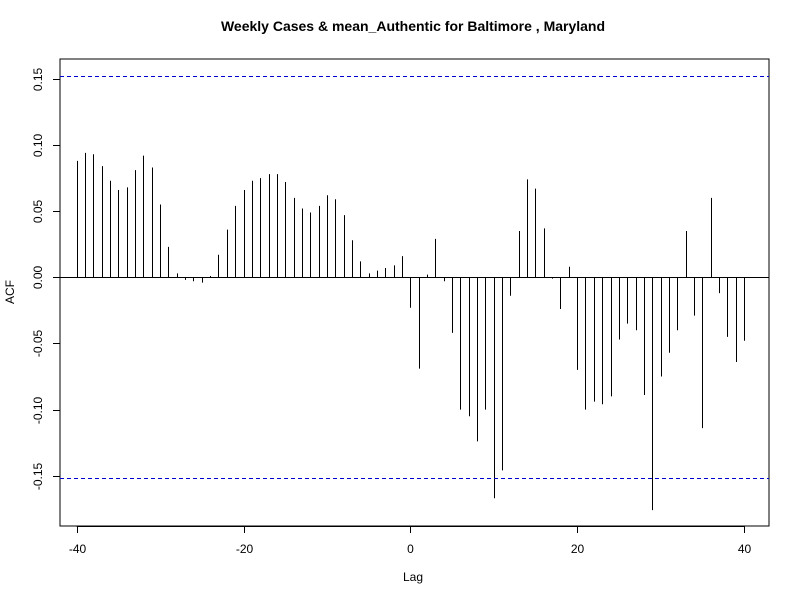 The height and width of the screenshot is (600, 800). I want to click on y-tick-label: -0.10, so click(38, 411).